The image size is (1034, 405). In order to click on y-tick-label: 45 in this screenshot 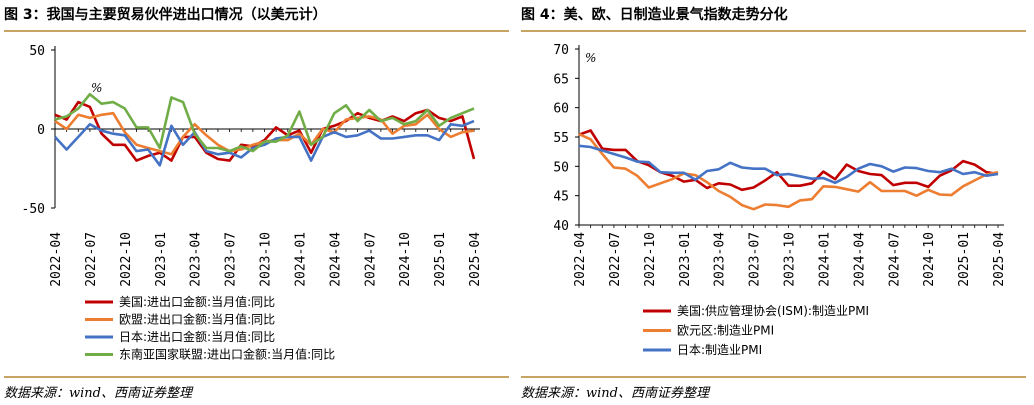, I will do `click(561, 197)`.